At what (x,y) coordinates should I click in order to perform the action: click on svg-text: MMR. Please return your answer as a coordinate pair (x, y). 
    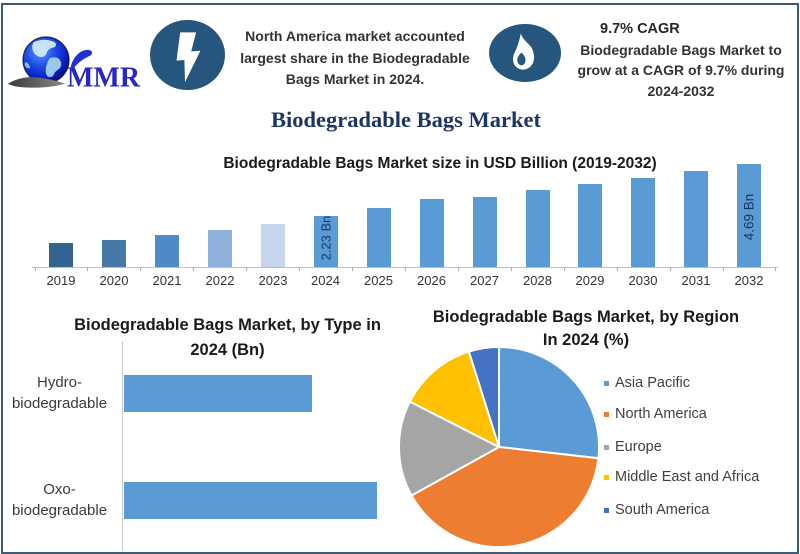
    Looking at the image, I should click on (104, 78).